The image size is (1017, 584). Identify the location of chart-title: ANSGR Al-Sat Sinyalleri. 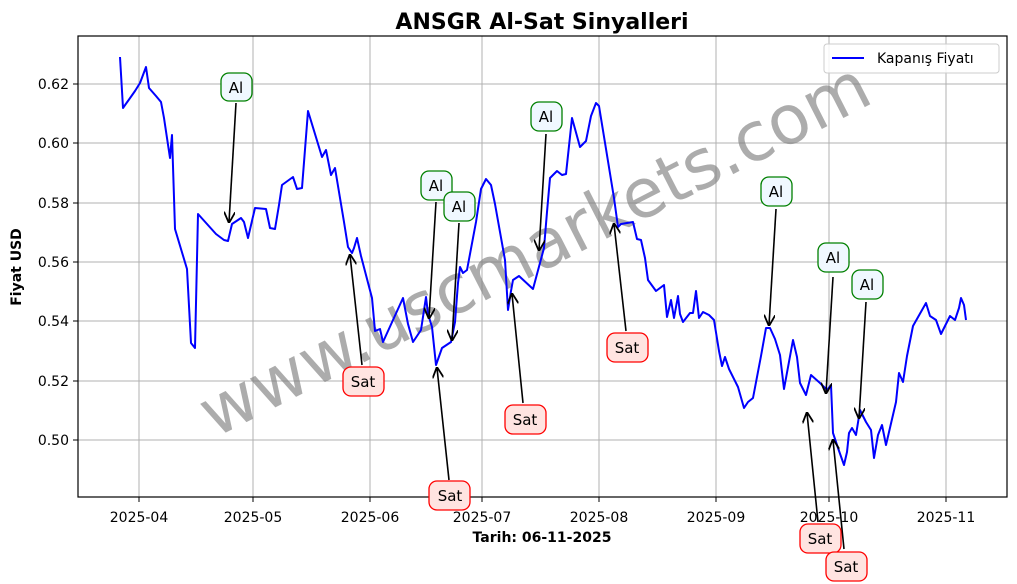
(541, 22).